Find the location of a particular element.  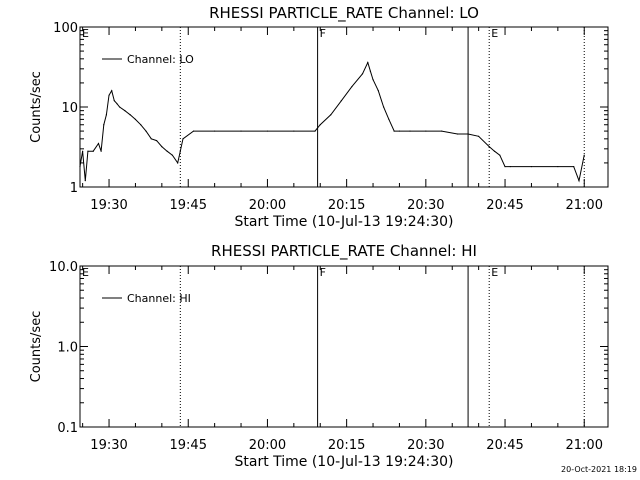

y-tick-label: 10.0 is located at coordinates (63, 267).